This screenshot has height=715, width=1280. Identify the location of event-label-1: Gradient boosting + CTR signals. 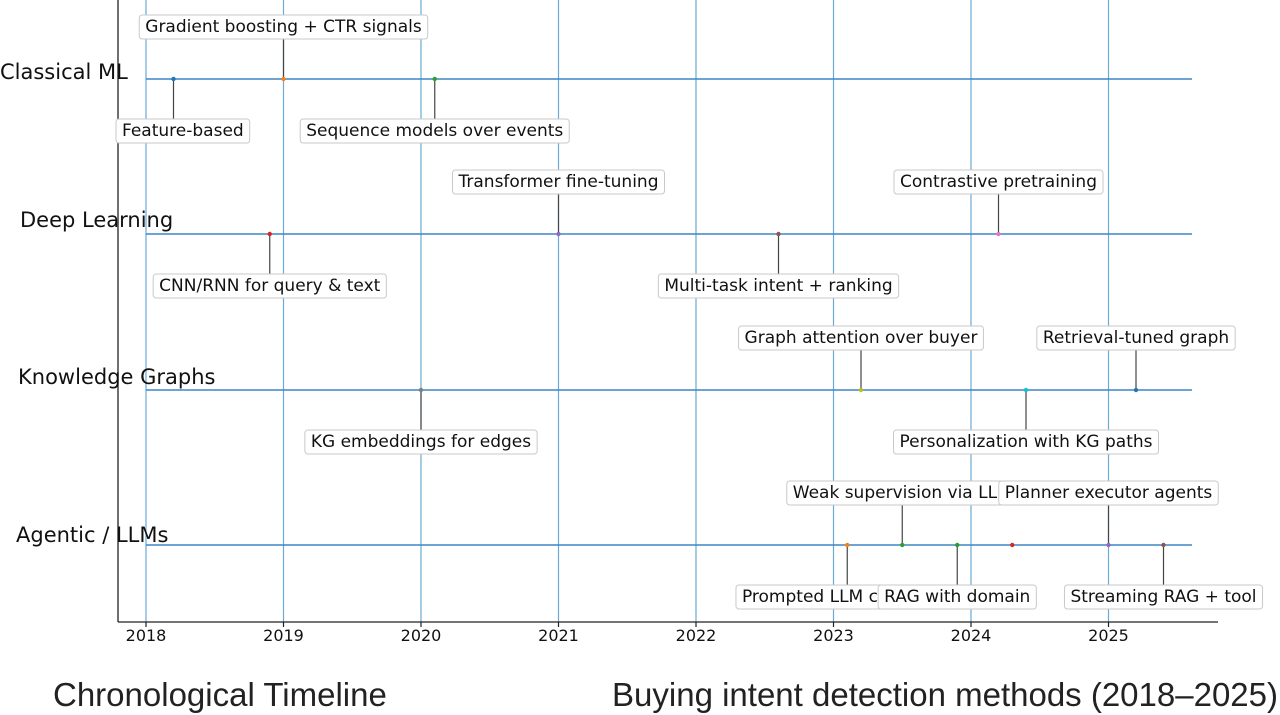
(283, 27).